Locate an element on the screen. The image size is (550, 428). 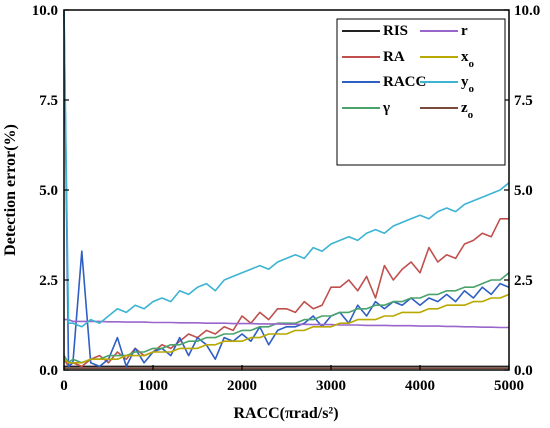
x-tick-label: 2000 is located at coordinates (242, 386).